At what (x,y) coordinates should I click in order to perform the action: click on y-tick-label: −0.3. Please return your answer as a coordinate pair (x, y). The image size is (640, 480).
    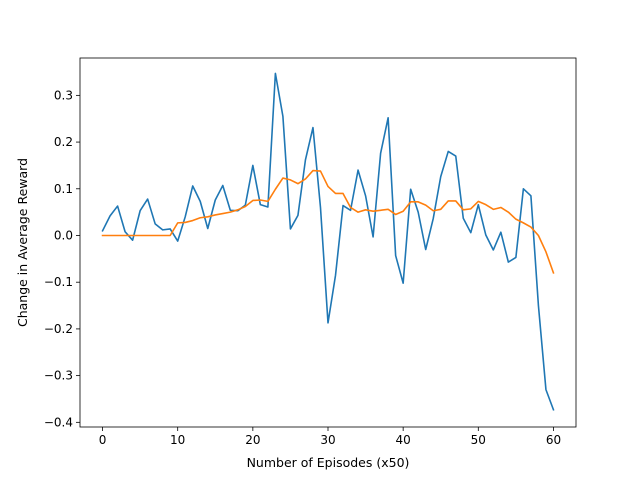
    Looking at the image, I should click on (58, 376).